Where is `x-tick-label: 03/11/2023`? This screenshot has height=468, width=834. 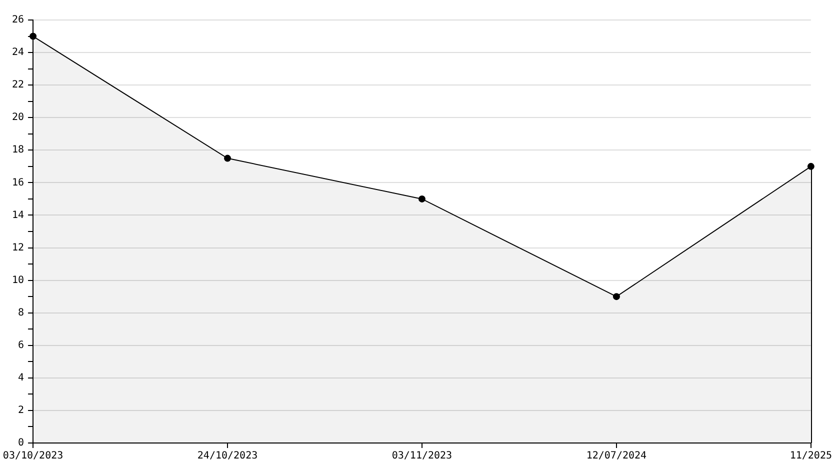
x-tick-label: 03/11/2023 is located at coordinates (422, 456).